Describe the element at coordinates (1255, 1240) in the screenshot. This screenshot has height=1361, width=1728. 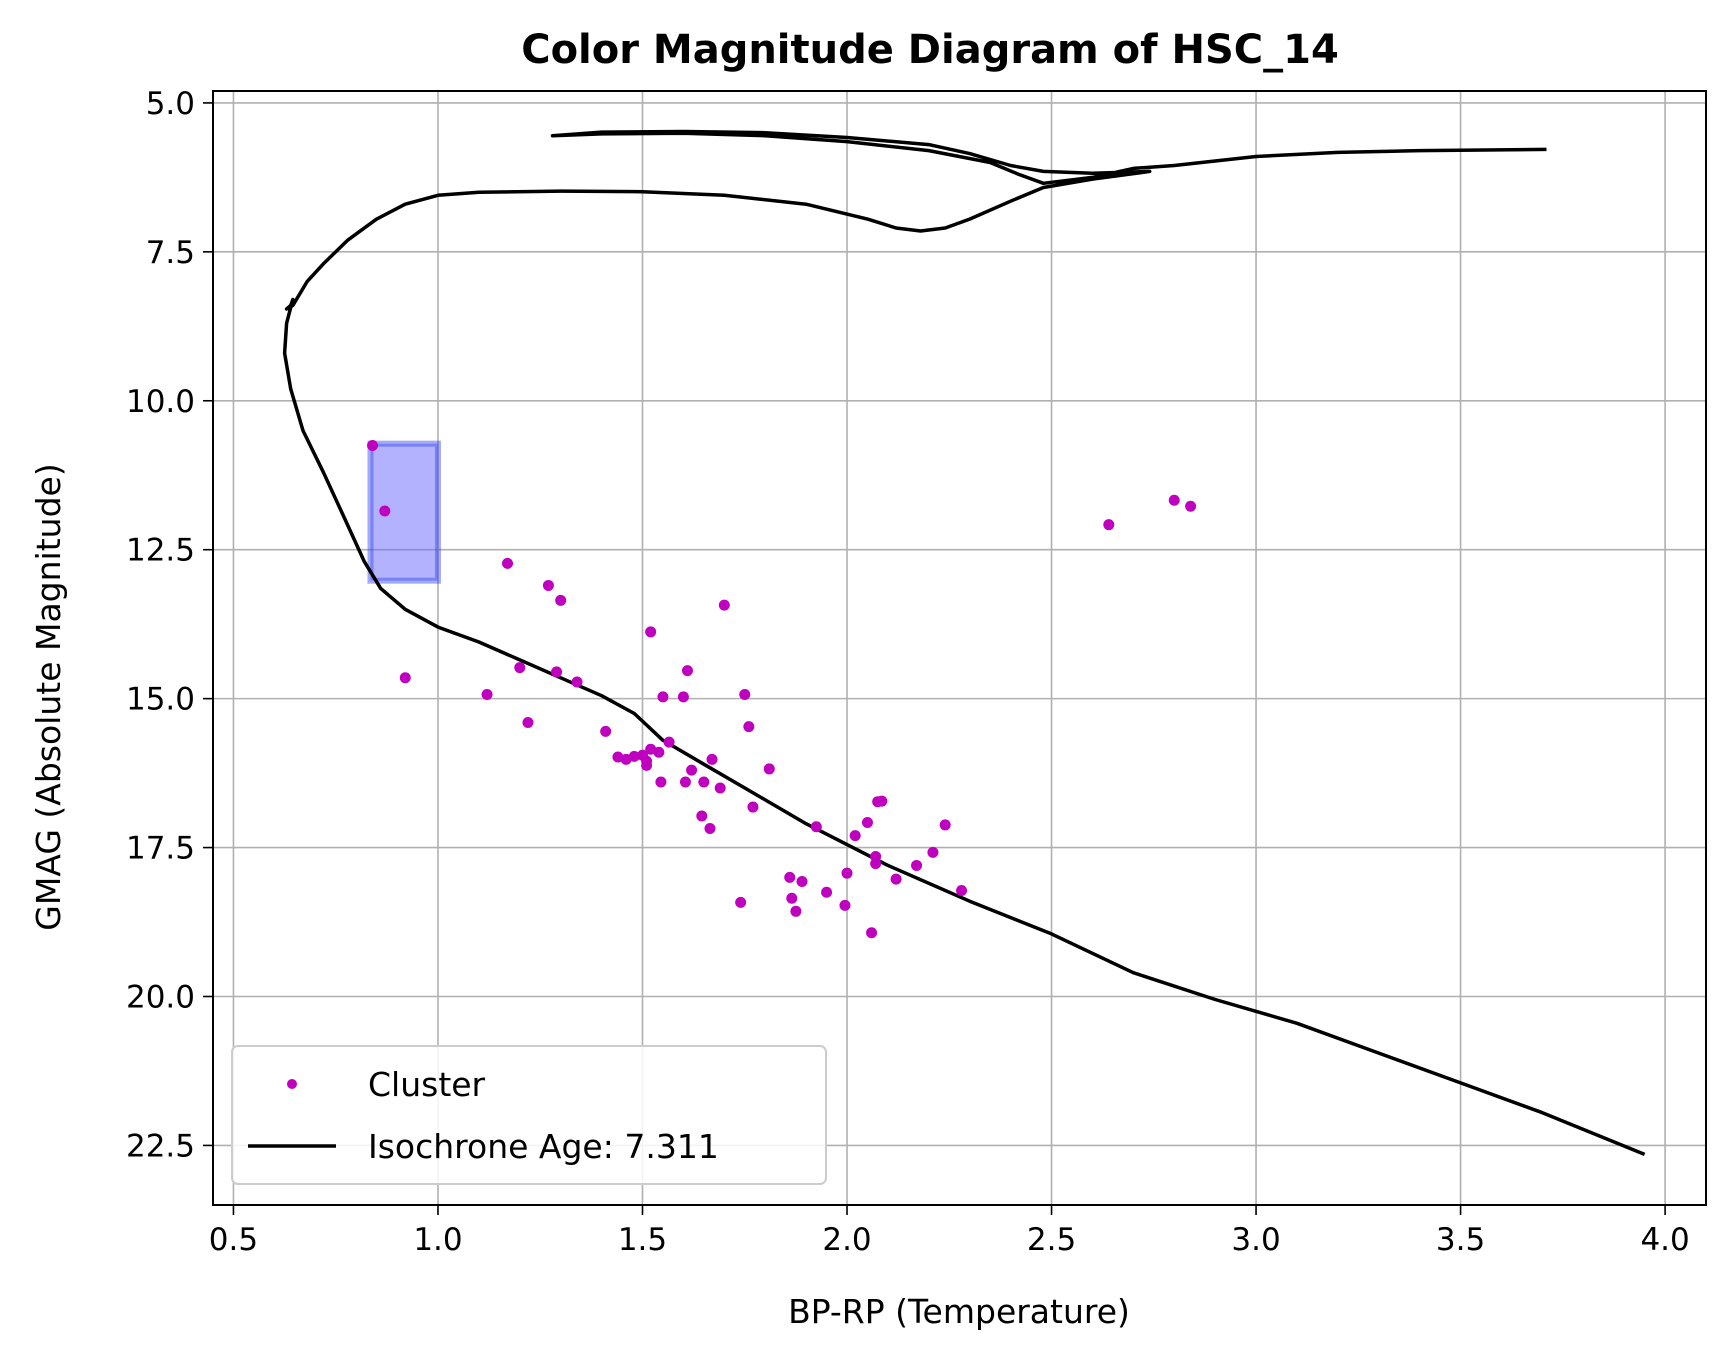
I see `x-tick-label: 3.0` at that location.